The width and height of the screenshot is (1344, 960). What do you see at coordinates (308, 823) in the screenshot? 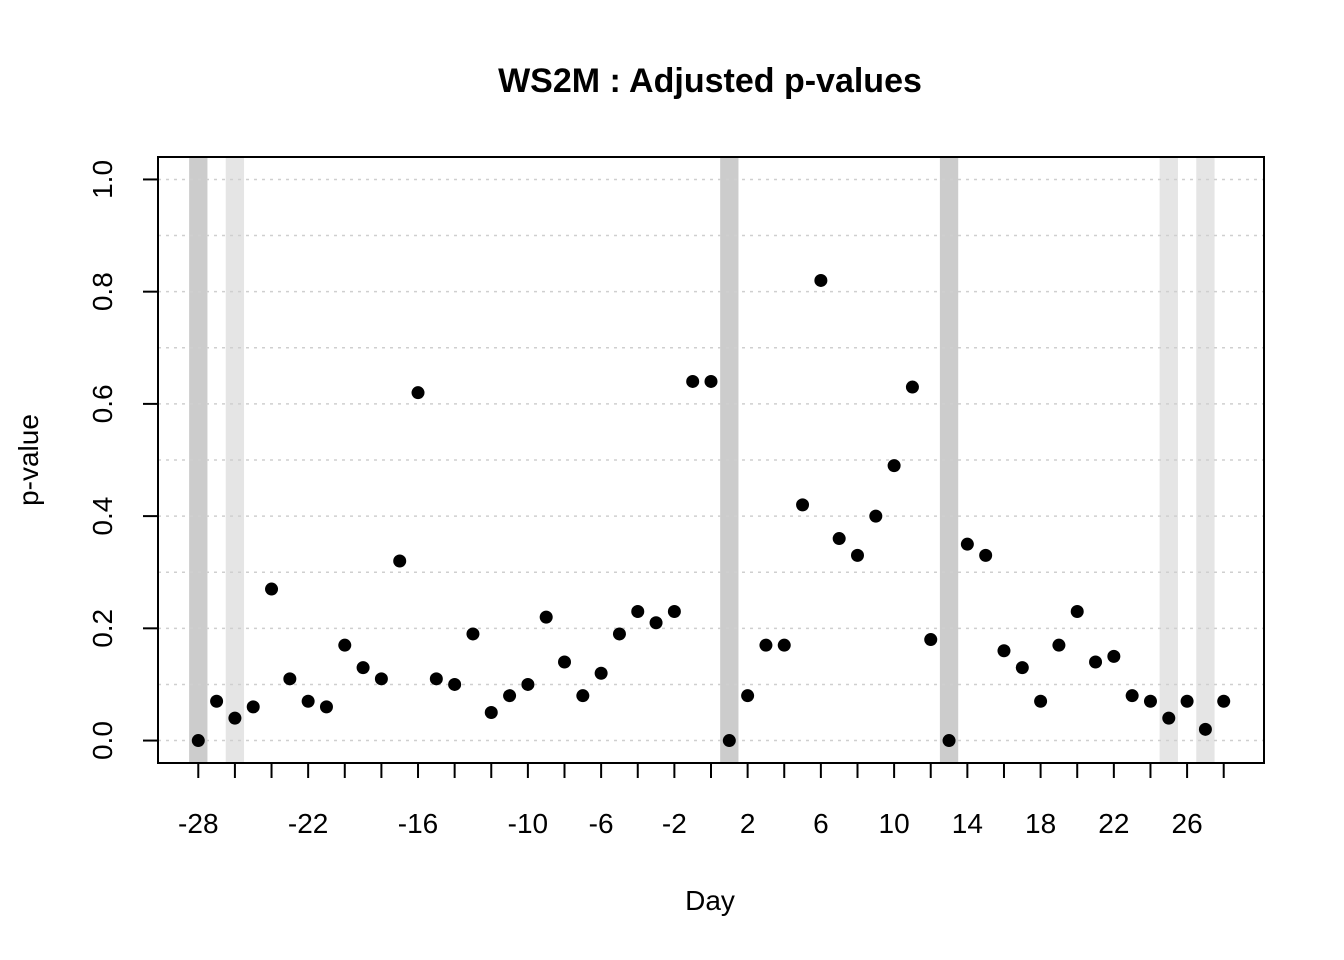
I see `x-tick-label-1: -22` at bounding box center [308, 823].